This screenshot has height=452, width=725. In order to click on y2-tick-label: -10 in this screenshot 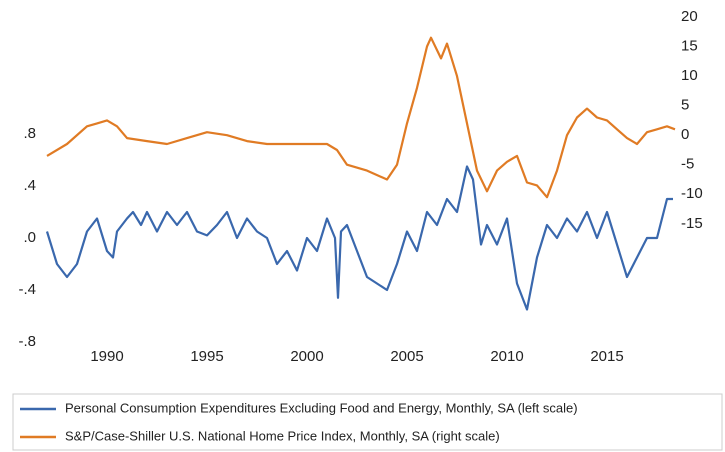, I will do `click(692, 193)`.